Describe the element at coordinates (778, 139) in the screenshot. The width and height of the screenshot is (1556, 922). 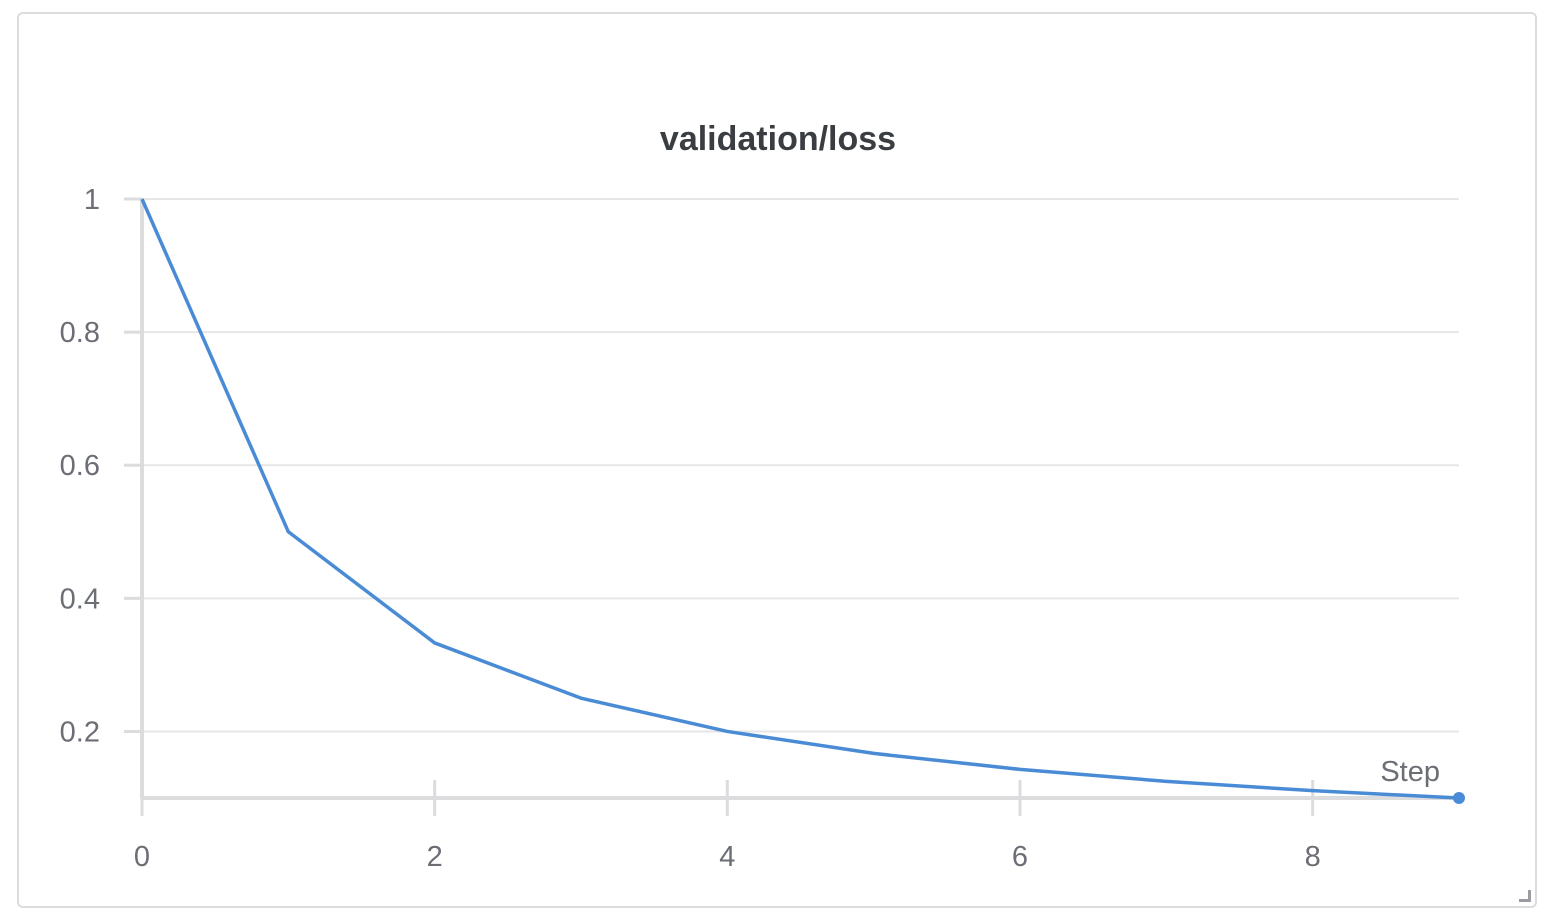
I see `chart-title: validation/loss` at that location.